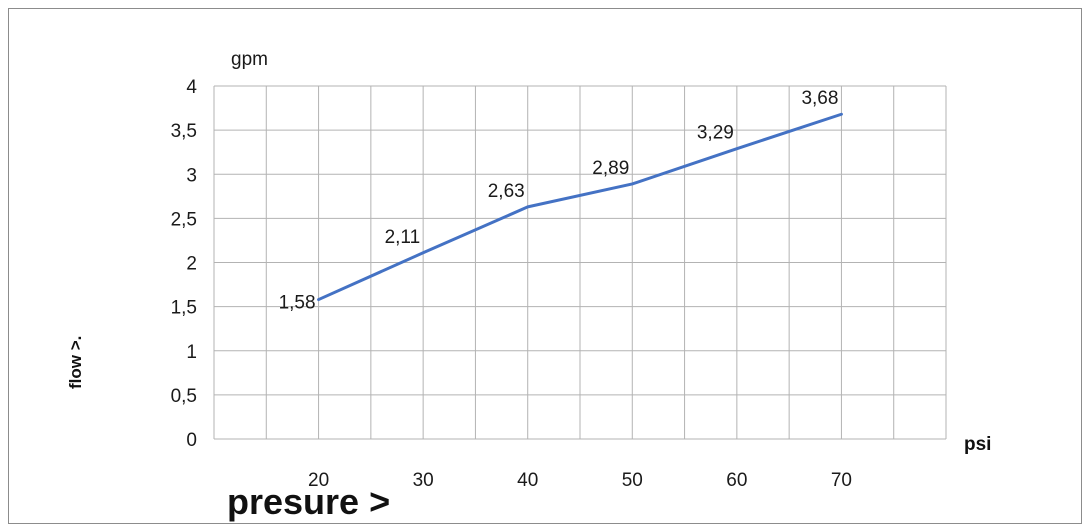 This screenshot has height=530, width=1092. I want to click on y-tick-label: 1,5, so click(184, 308).